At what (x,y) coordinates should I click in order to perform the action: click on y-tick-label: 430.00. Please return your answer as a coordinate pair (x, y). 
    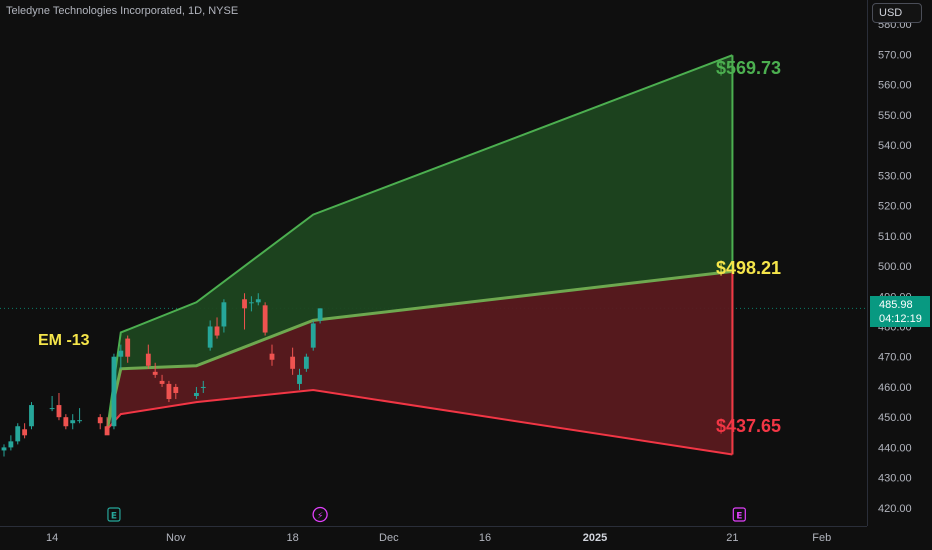
    Looking at the image, I should click on (895, 479).